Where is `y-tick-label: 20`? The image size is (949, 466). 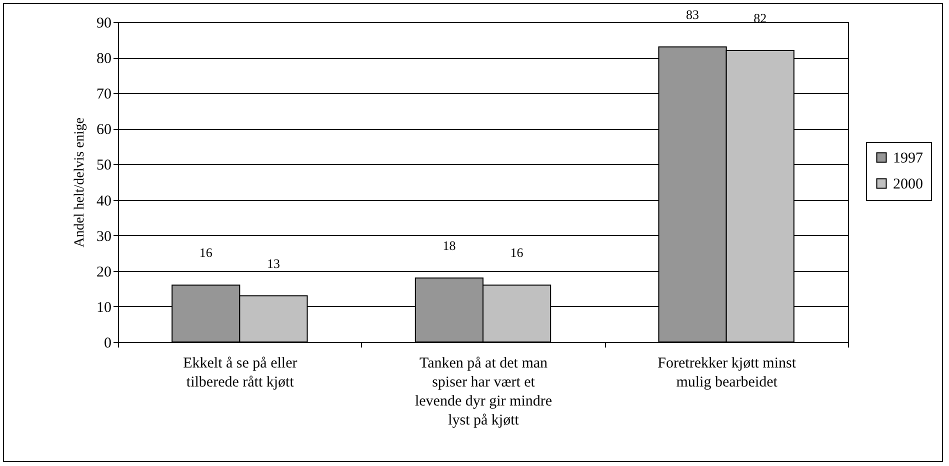 y-tick-label: 20 is located at coordinates (104, 272).